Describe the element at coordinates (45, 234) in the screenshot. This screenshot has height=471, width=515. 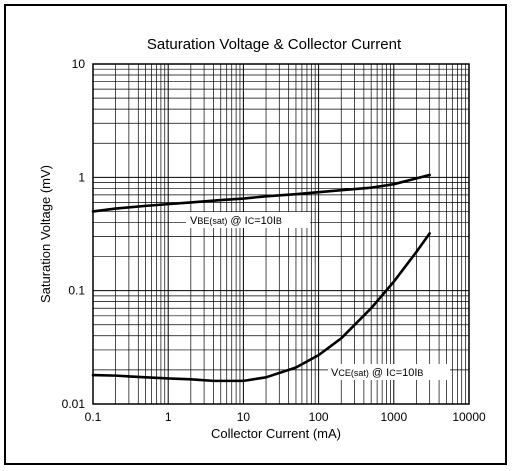
I see `y-axis-label: Saturation Voltage (mV)` at that location.